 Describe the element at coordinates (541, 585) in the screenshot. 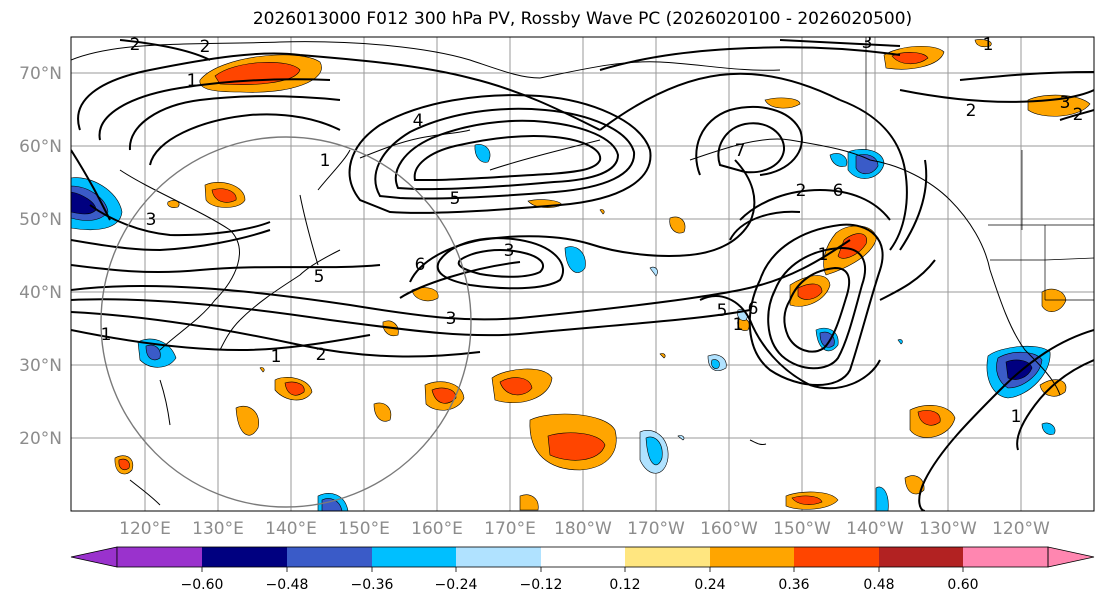

I see `colorbar-tick-label: −0.12` at that location.